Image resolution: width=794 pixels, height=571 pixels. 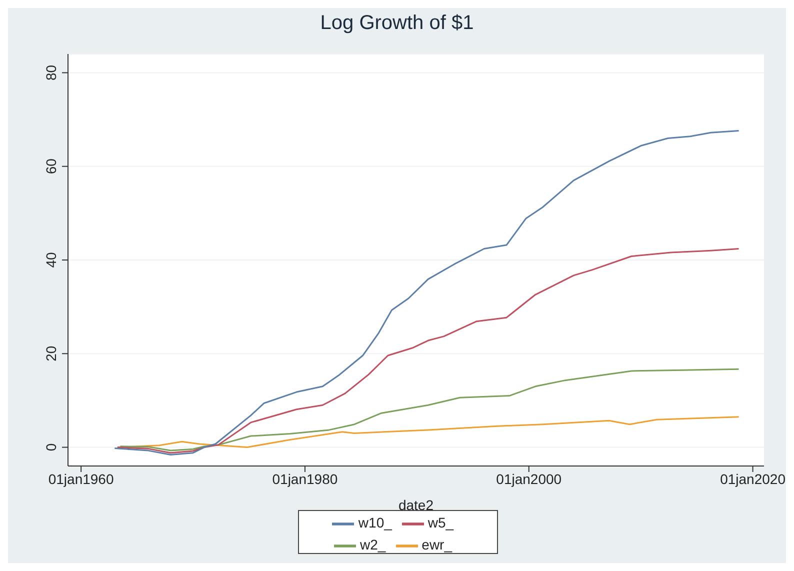 I want to click on chart-title: Log Growth of $1, so click(x=397, y=23).